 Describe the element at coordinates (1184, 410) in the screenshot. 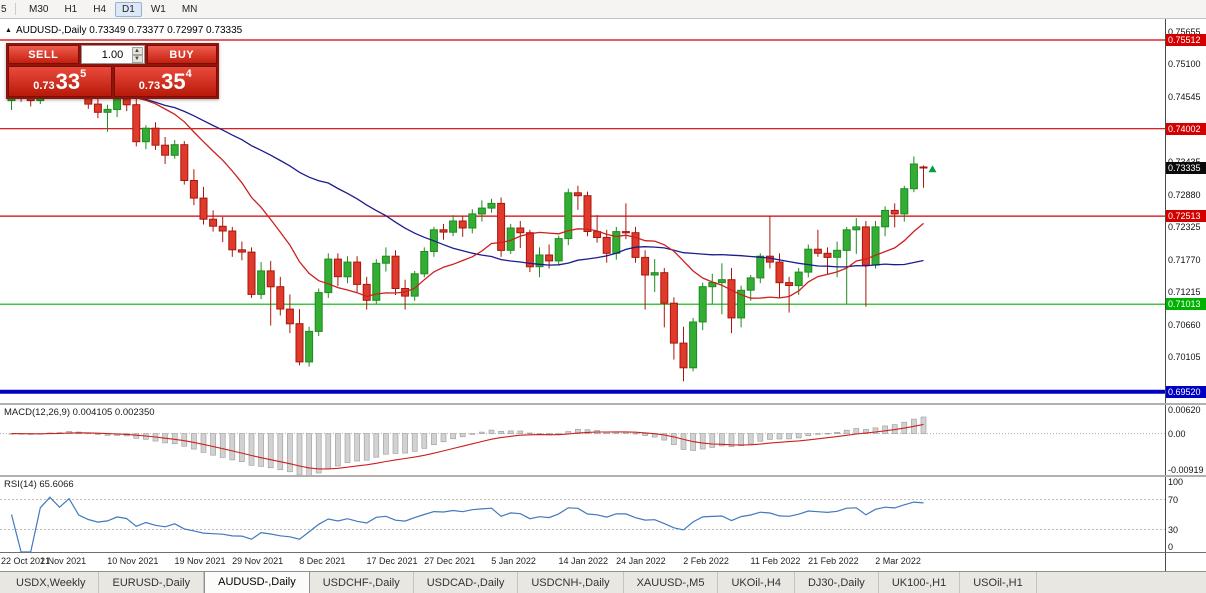

I see `price-tick: 0.00620` at that location.